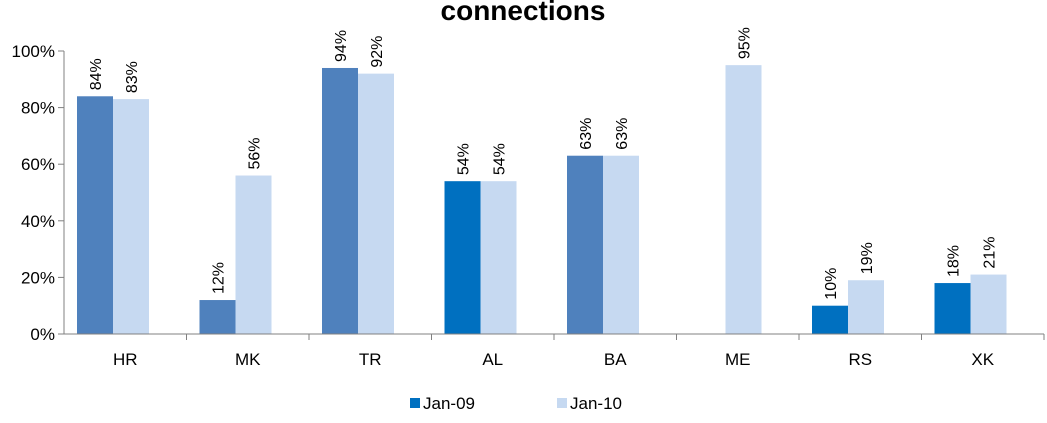 The image size is (1047, 423). What do you see at coordinates (860, 359) in the screenshot?
I see `x-tick-label-rs: RS` at bounding box center [860, 359].